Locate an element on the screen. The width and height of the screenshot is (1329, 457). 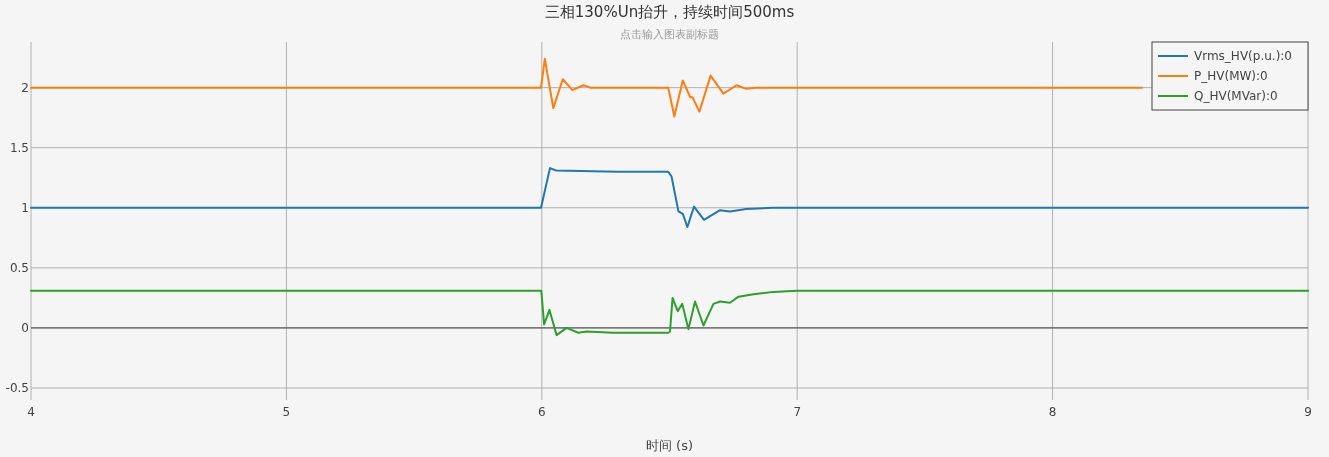
legend-label: Vrms_HV(p.u.):0 is located at coordinates (1243, 56).